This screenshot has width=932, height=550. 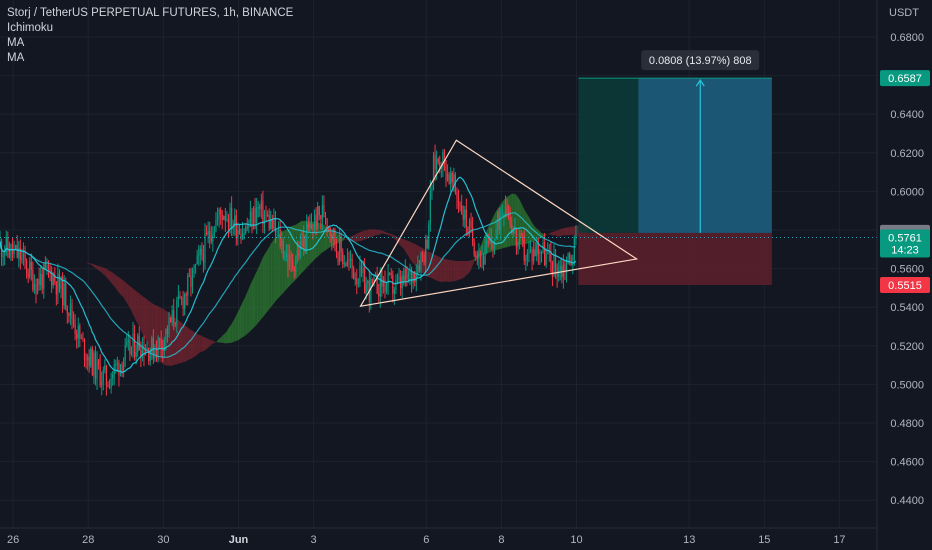 I want to click on indicator-ichimoku: Ichimoku, so click(x=30, y=28).